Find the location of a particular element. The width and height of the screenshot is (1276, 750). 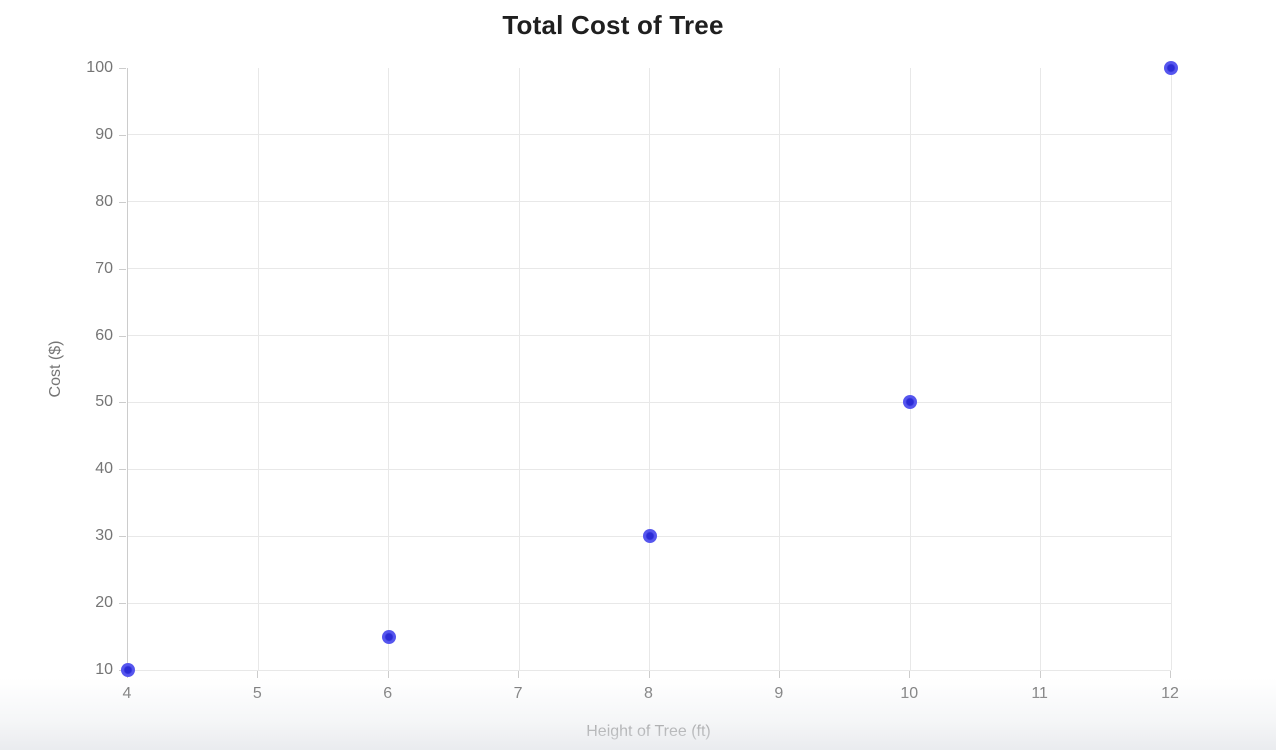

y-tick-label-90: 90 is located at coordinates (104, 134).